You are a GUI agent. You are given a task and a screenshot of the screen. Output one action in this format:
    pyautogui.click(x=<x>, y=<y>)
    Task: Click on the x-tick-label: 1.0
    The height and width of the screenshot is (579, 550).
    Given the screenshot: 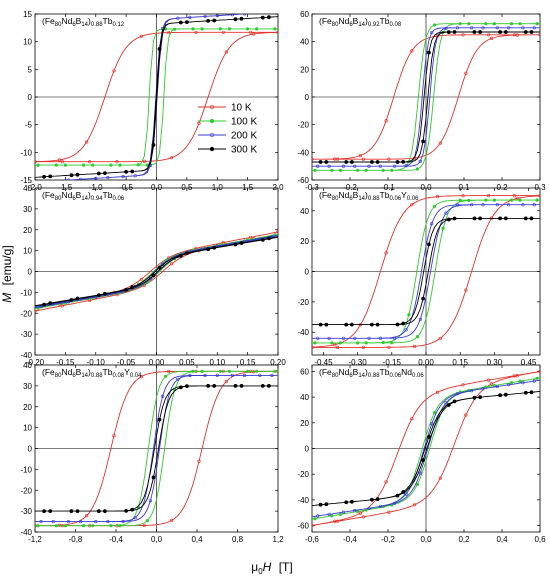 What is the action you would take?
    pyautogui.click(x=218, y=187)
    